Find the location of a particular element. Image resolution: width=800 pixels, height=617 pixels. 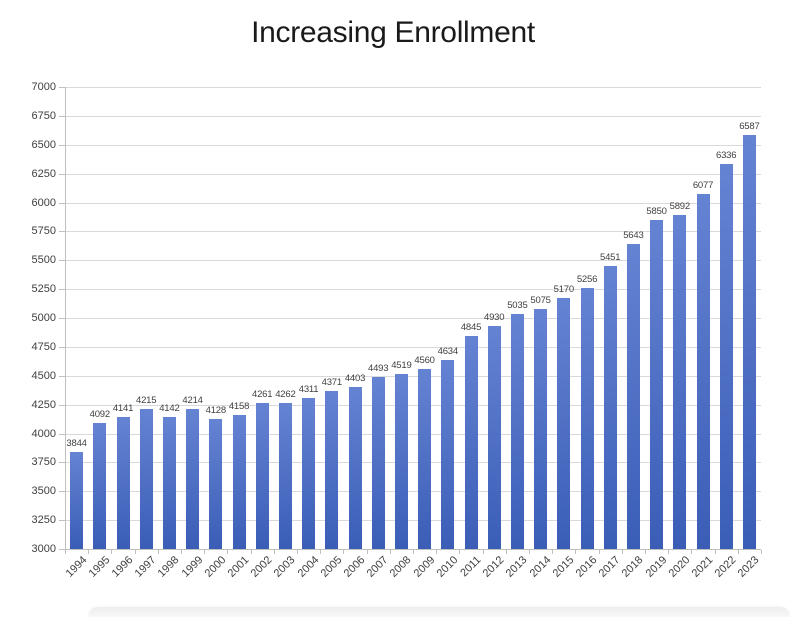

bar-2015 is located at coordinates (564, 423).